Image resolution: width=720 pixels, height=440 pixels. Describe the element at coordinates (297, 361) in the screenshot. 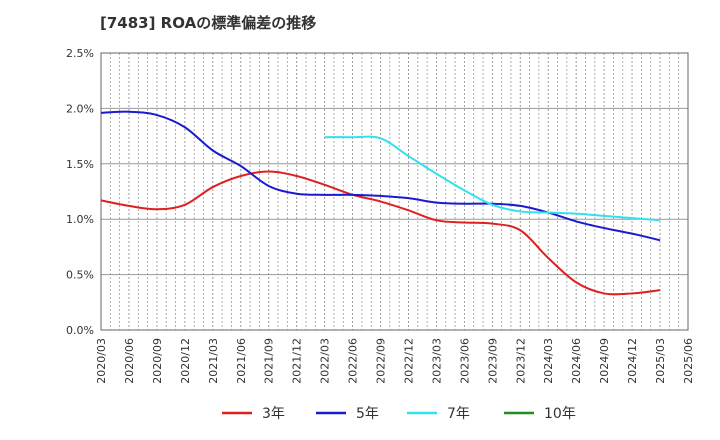

I see `x-tick-label: 2021/12` at that location.